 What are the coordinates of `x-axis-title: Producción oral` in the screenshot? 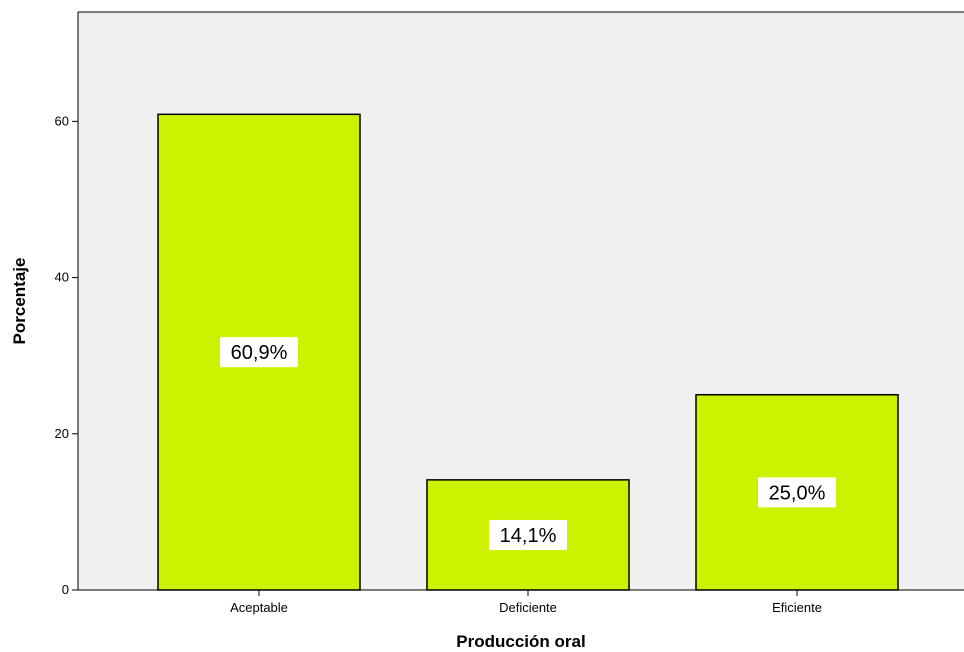 It's located at (520, 641).